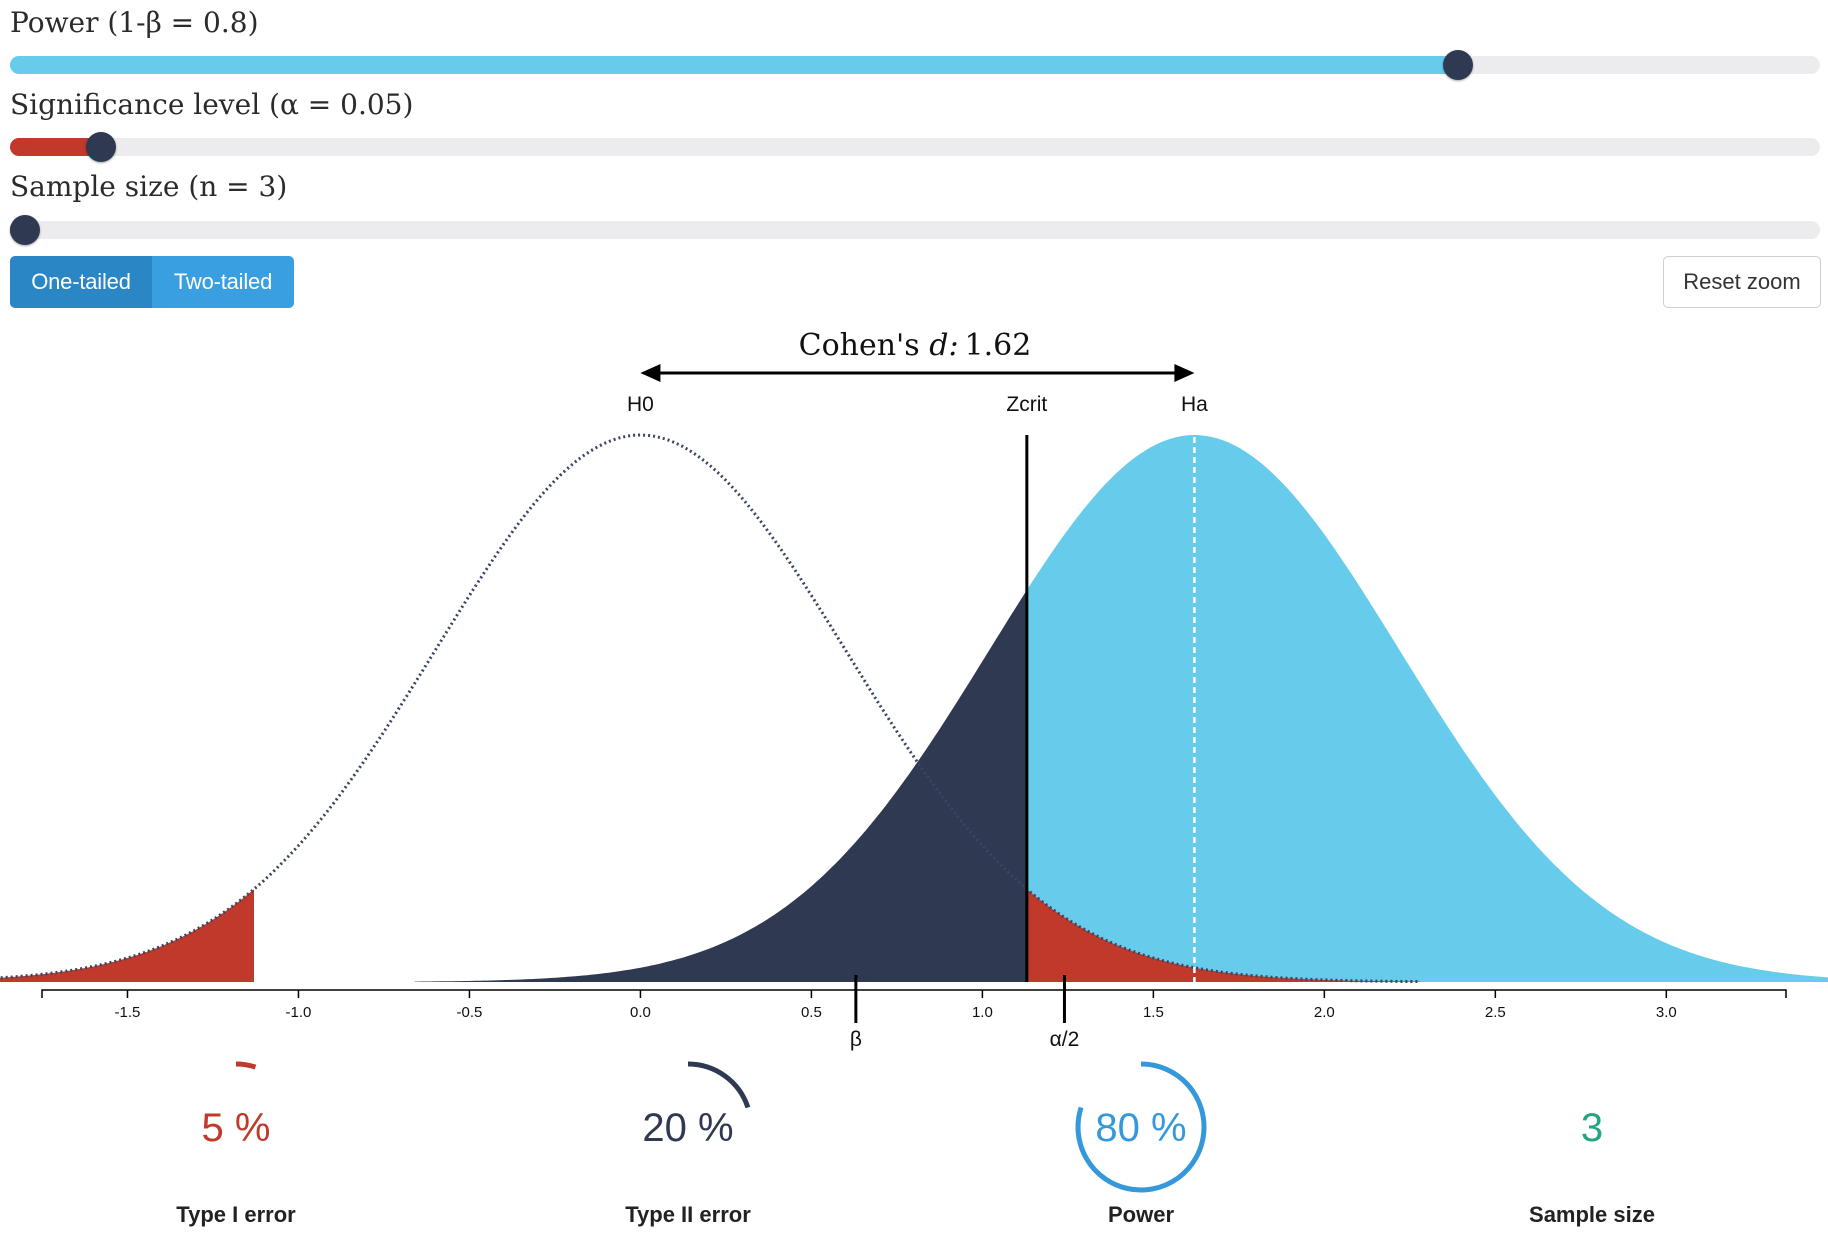 This screenshot has width=1828, height=1234. Describe the element at coordinates (1742, 282) in the screenshot. I see `reset-zoom-button: Reset zoom` at that location.